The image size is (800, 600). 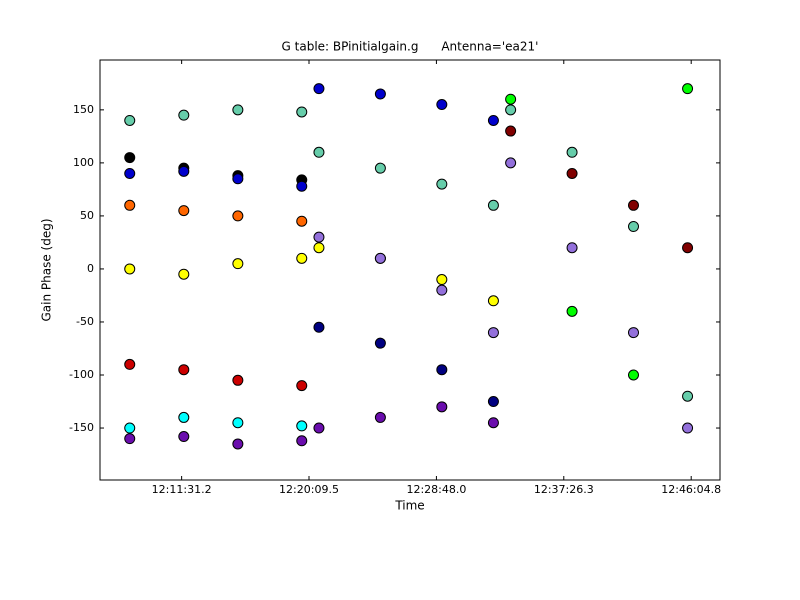 What do you see at coordinates (85, 321) in the screenshot?
I see `y-tick-label: -50` at bounding box center [85, 321].